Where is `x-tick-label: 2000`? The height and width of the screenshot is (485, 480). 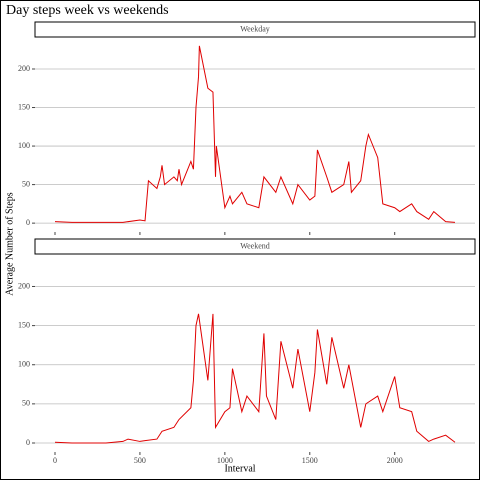 x-tick-label: 2000 is located at coordinates (395, 460).